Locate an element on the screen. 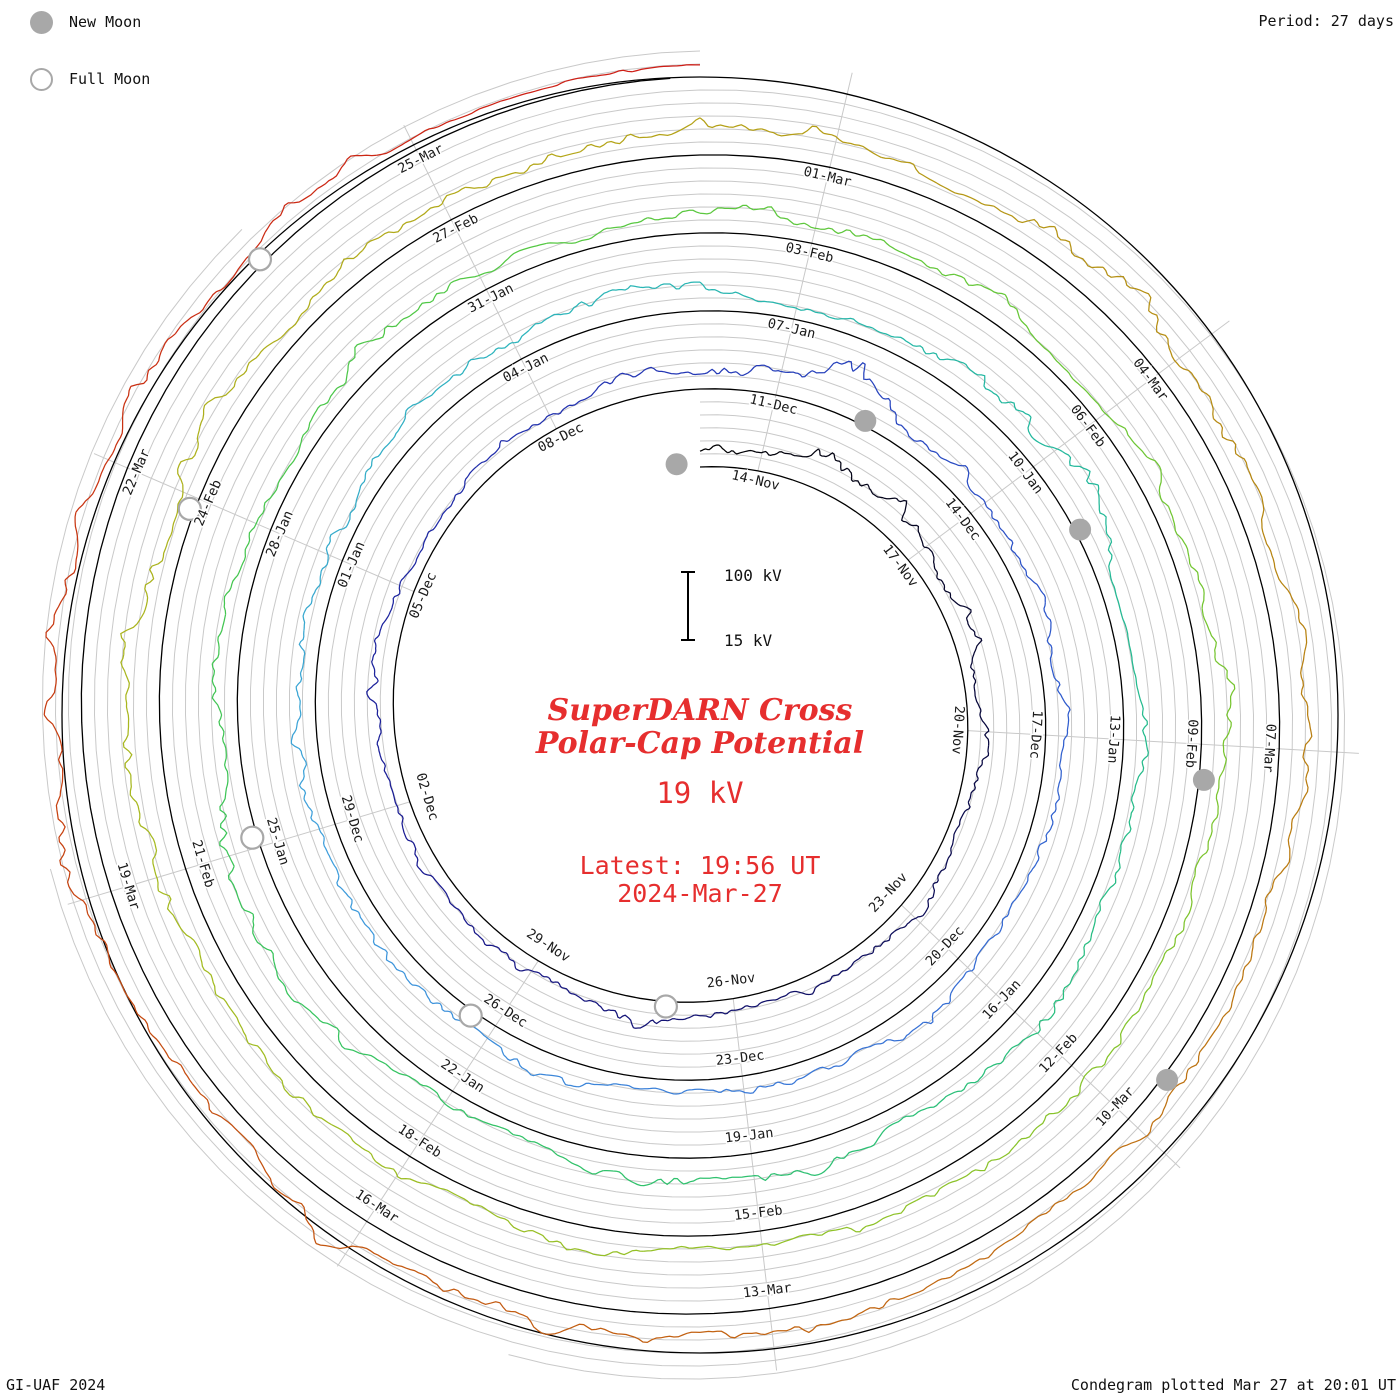  date-label: 26-Nov is located at coordinates (731, 981).